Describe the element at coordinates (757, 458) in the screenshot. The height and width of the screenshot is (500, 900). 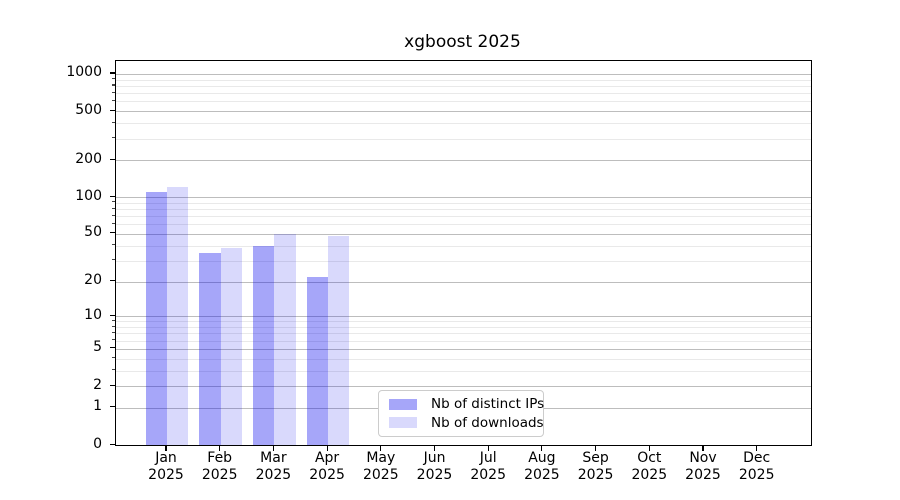
I see `x-tick-label-line: Dec` at that location.